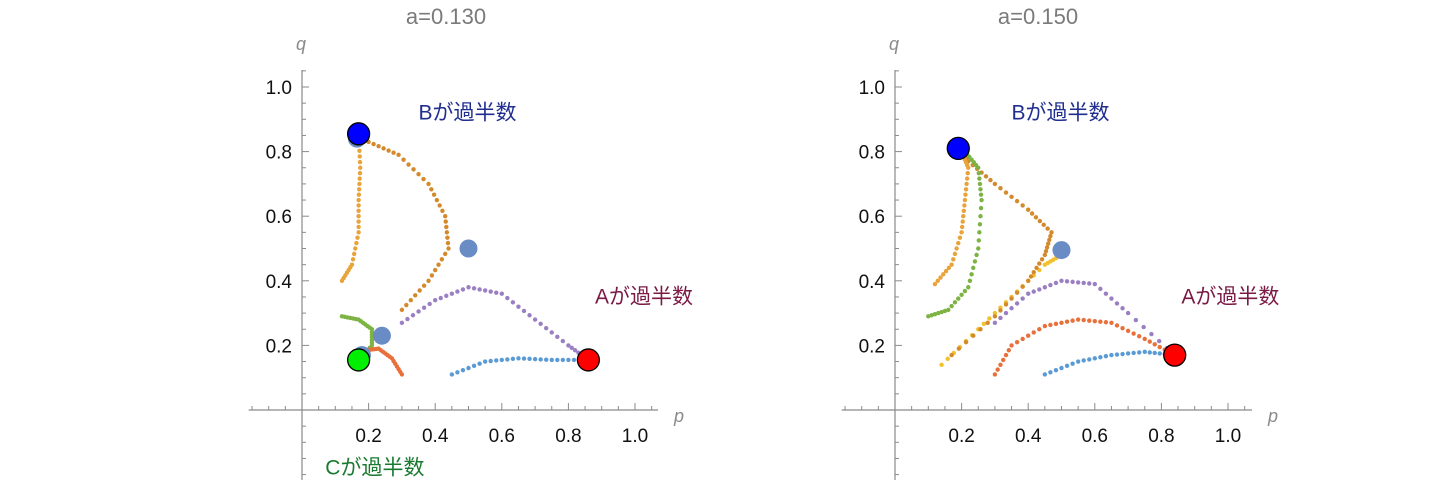  What do you see at coordinates (1095, 436) in the screenshot?
I see `x-tick-label: 0.6` at bounding box center [1095, 436].